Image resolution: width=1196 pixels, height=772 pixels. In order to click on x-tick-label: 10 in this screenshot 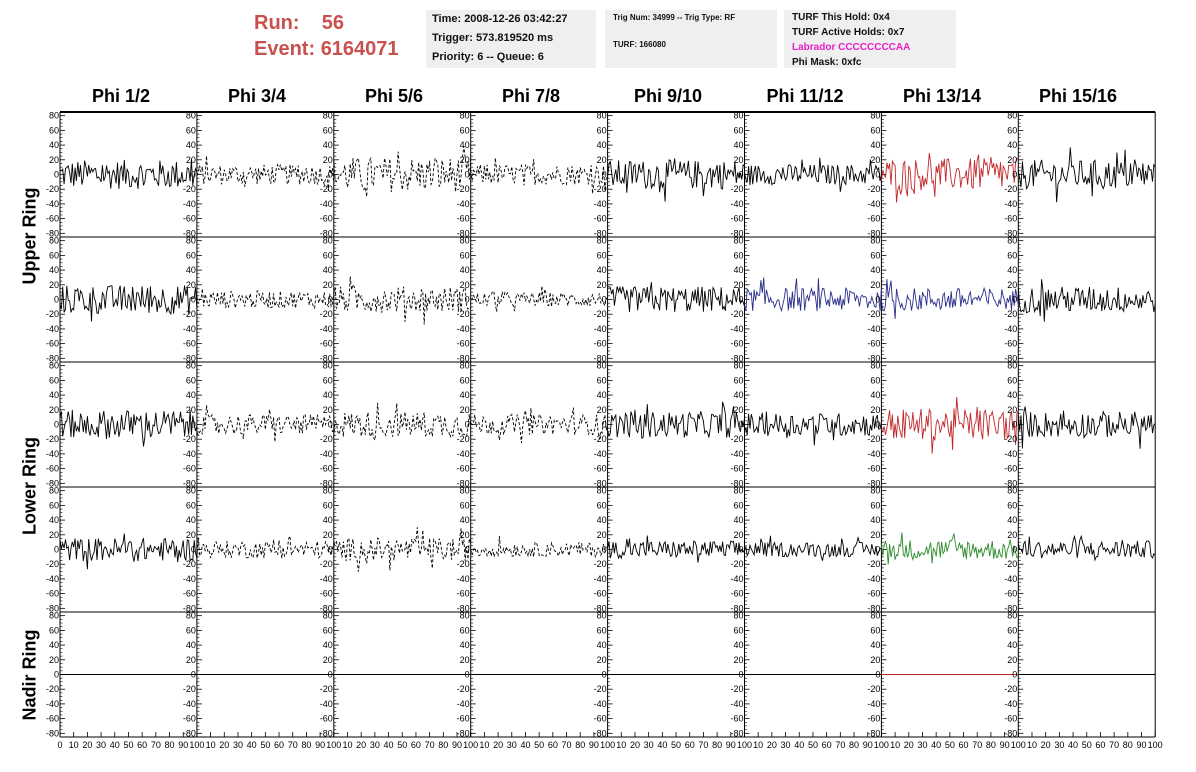, I will do `click(895, 745)`.